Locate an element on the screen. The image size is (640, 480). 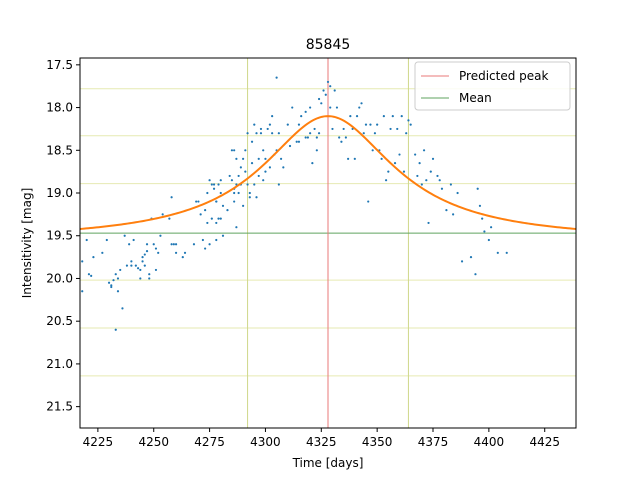
y-tick-label: 18.5 is located at coordinates (59, 150).